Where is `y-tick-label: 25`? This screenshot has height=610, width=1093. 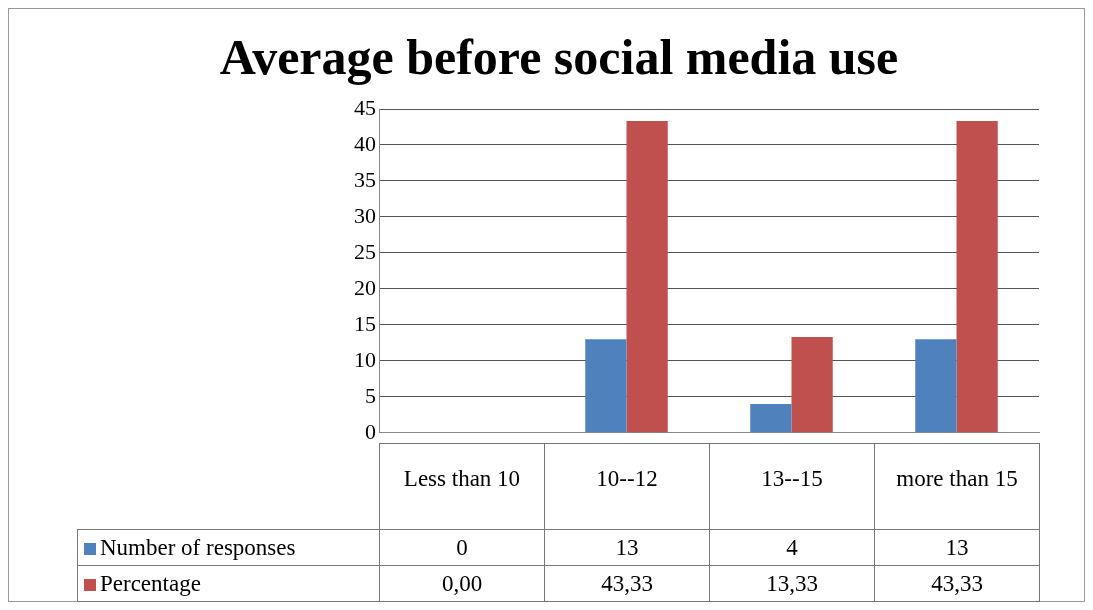 y-tick-label: 25 is located at coordinates (365, 251).